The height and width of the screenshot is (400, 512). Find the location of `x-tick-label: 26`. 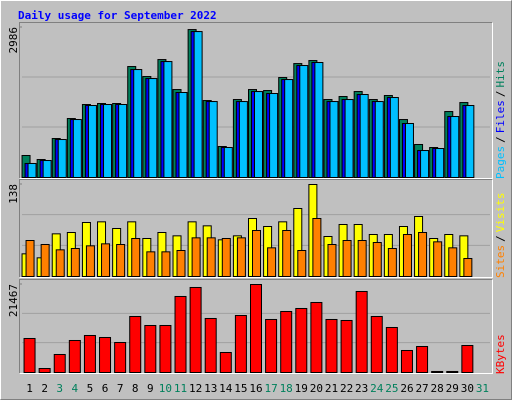

x-tick-label: 26 is located at coordinates (406, 388).